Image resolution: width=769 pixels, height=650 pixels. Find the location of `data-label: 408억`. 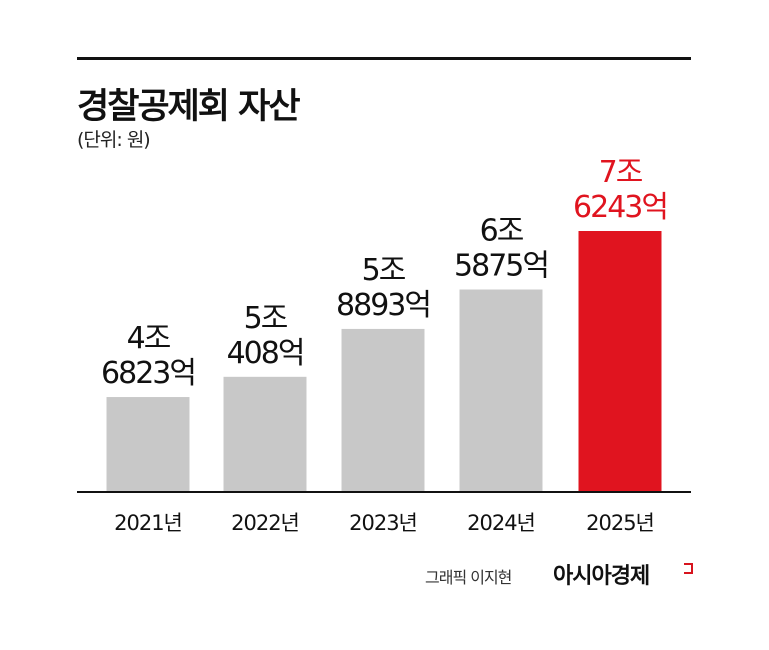

data-label: 408억 is located at coordinates (265, 353).